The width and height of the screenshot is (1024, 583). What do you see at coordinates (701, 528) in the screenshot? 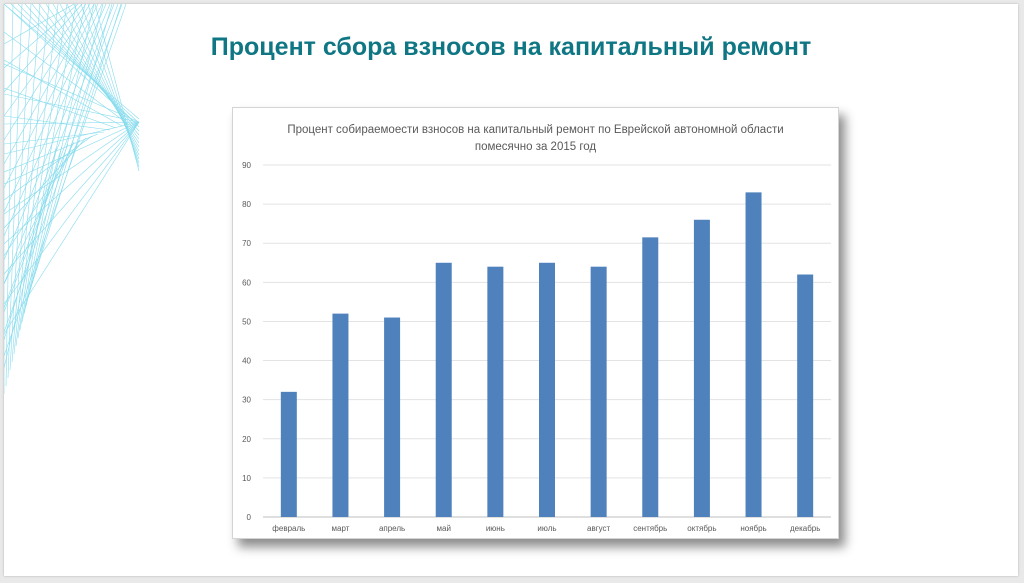
I see `x-tick-label: октябрь` at bounding box center [701, 528].